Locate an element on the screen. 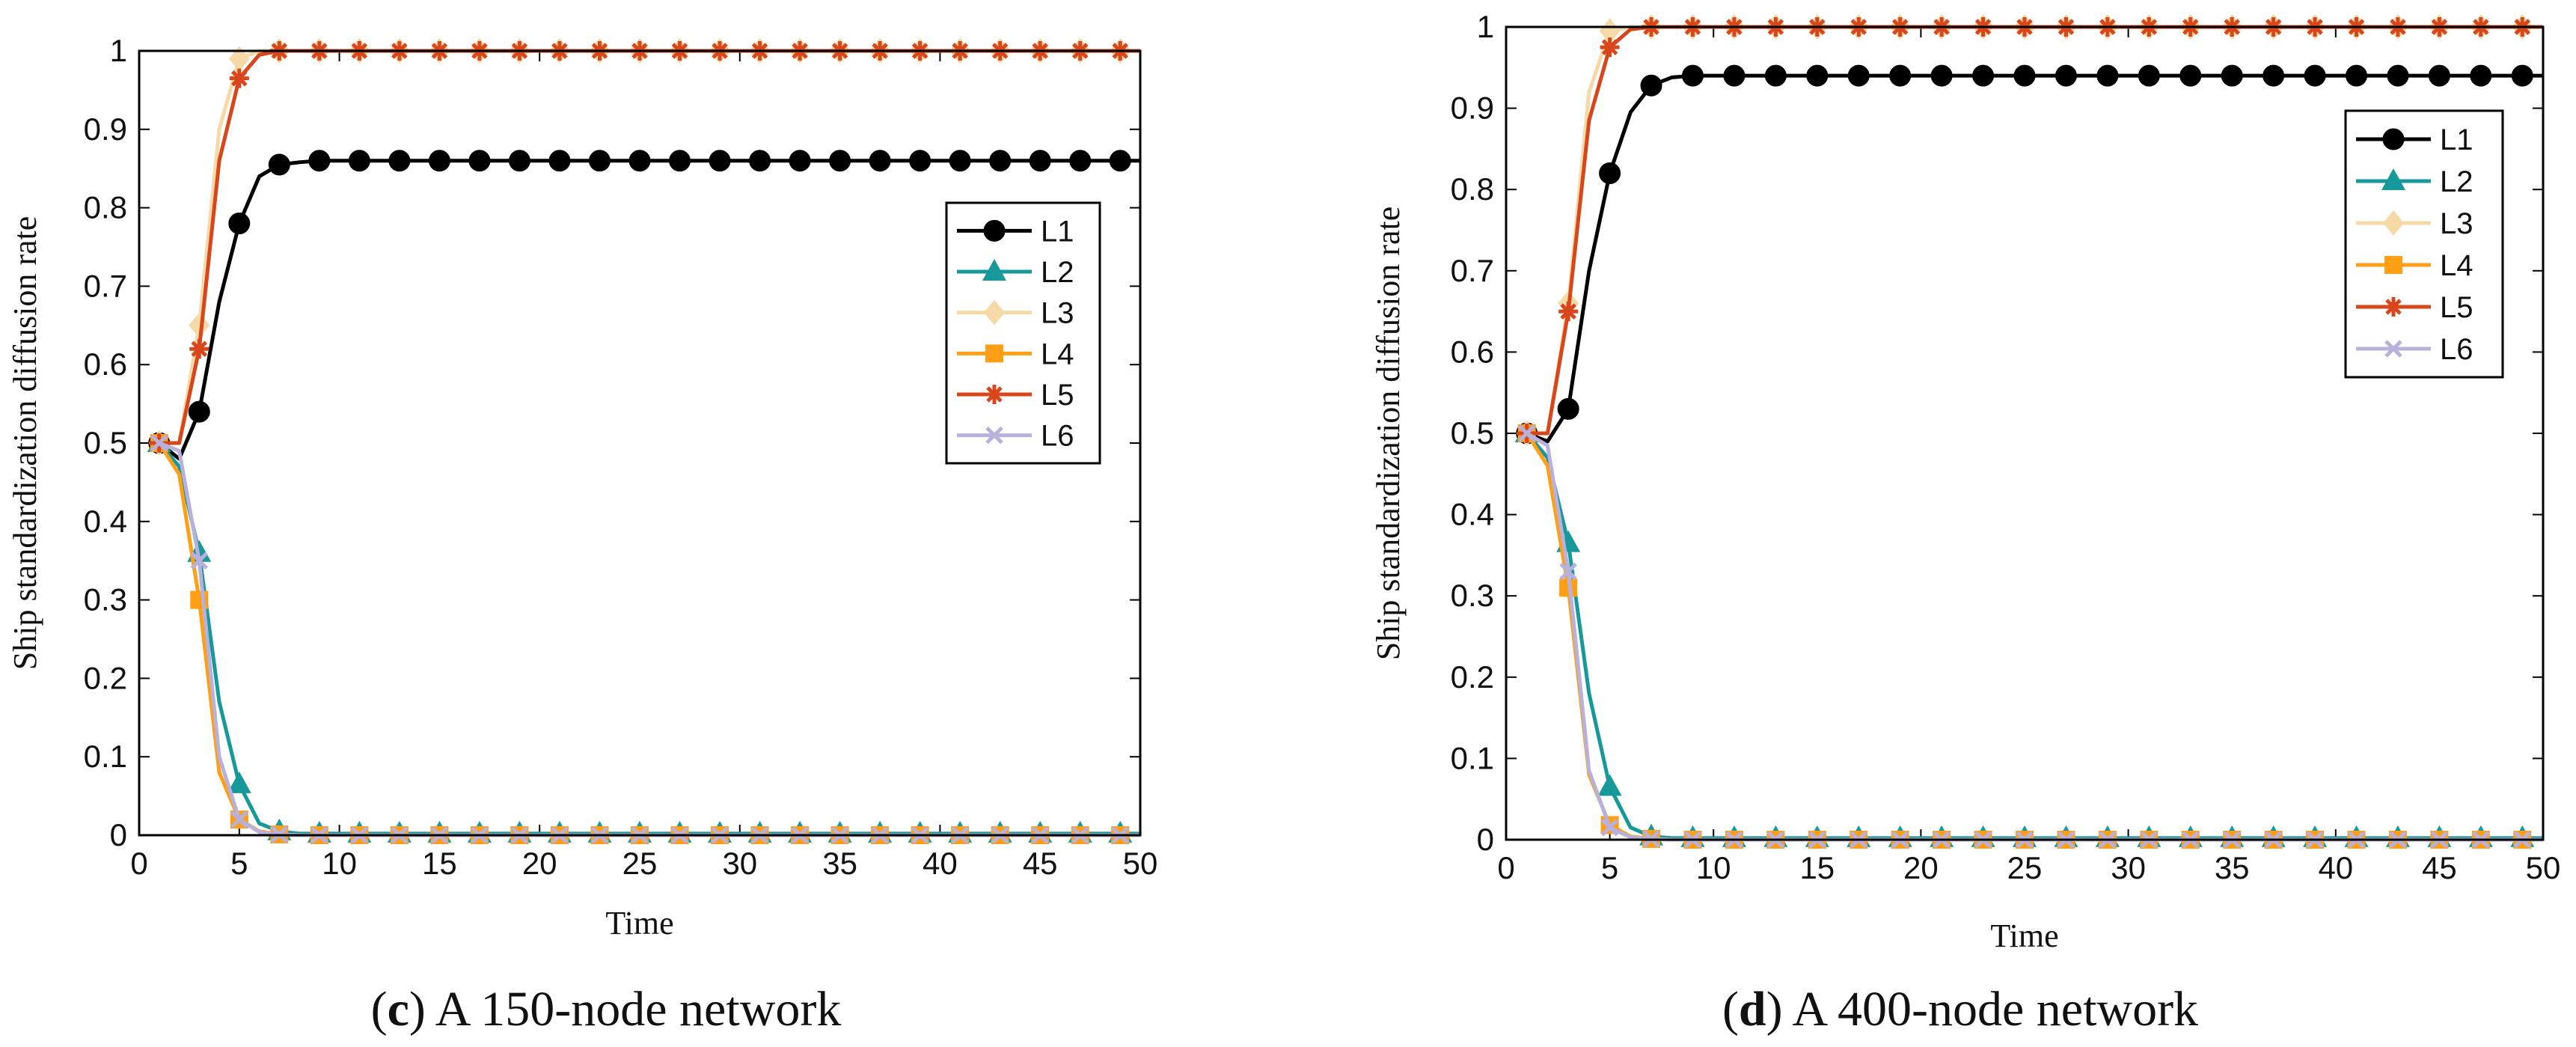 The height and width of the screenshot is (1047, 2576). figure-caption: (d) A 400-node network is located at coordinates (1960, 1009).